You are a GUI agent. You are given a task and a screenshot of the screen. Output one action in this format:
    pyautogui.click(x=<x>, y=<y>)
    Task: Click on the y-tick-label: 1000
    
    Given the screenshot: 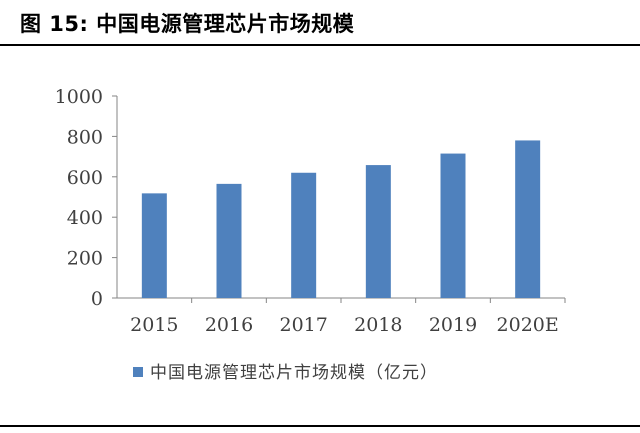 What is the action you would take?
    pyautogui.click(x=79, y=97)
    